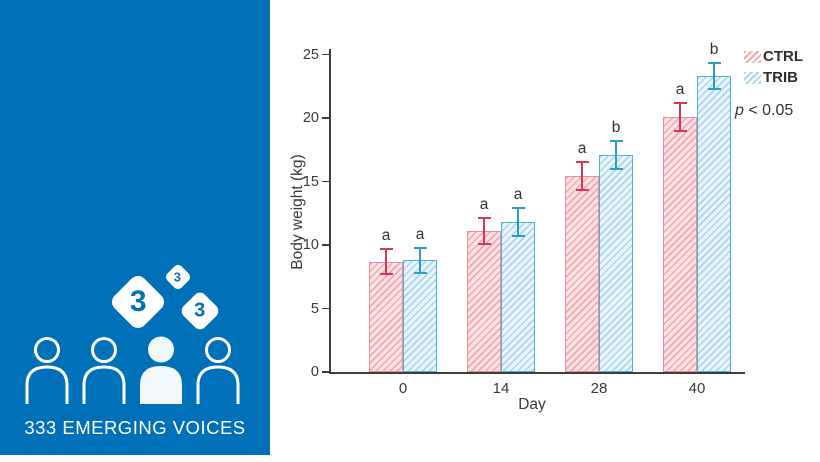  What do you see at coordinates (501, 388) in the screenshot?
I see `x-tick-label: 14` at bounding box center [501, 388].